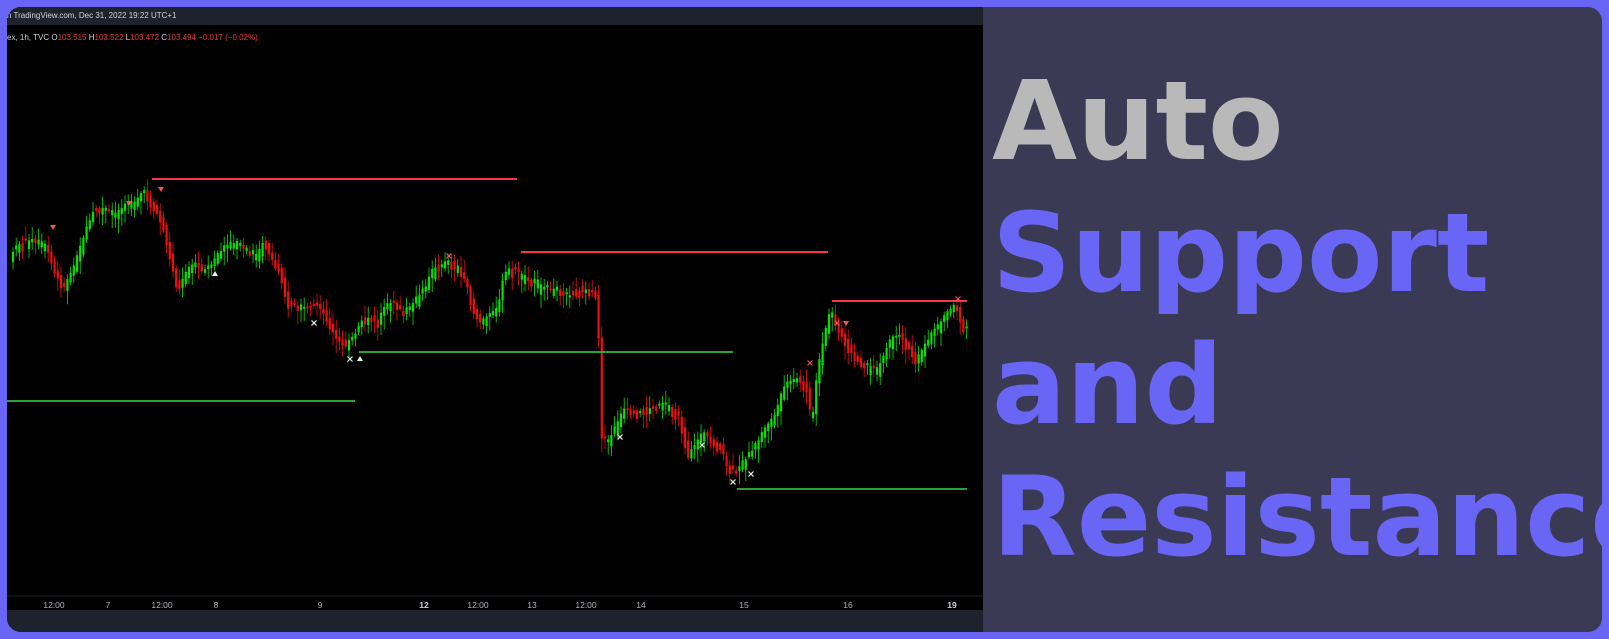  Describe the element at coordinates (1241, 253) in the screenshot. I see `title-line-2: Support` at that location.